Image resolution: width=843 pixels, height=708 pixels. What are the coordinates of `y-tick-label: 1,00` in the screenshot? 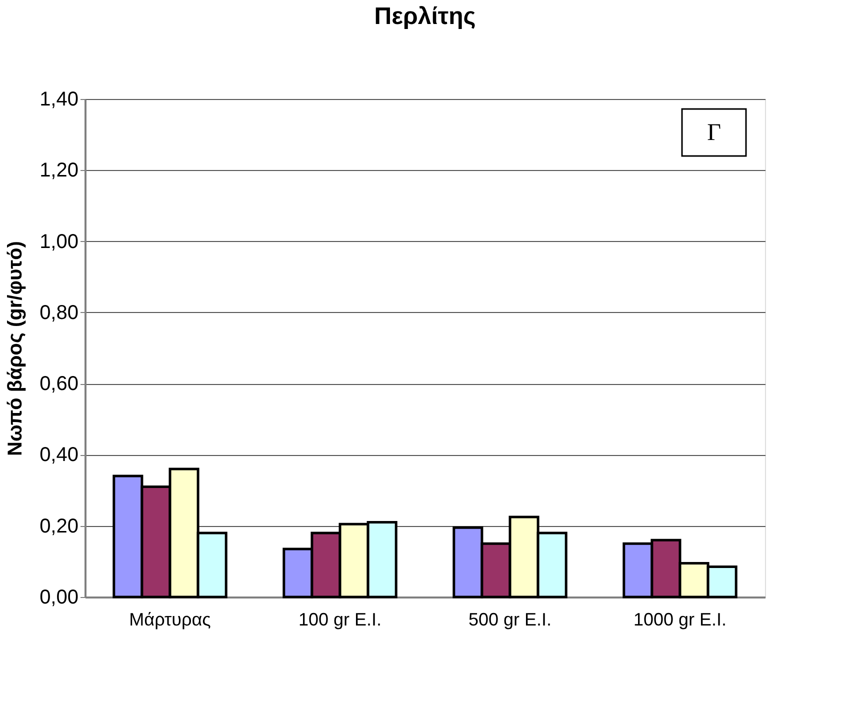 It's located at (59, 241).